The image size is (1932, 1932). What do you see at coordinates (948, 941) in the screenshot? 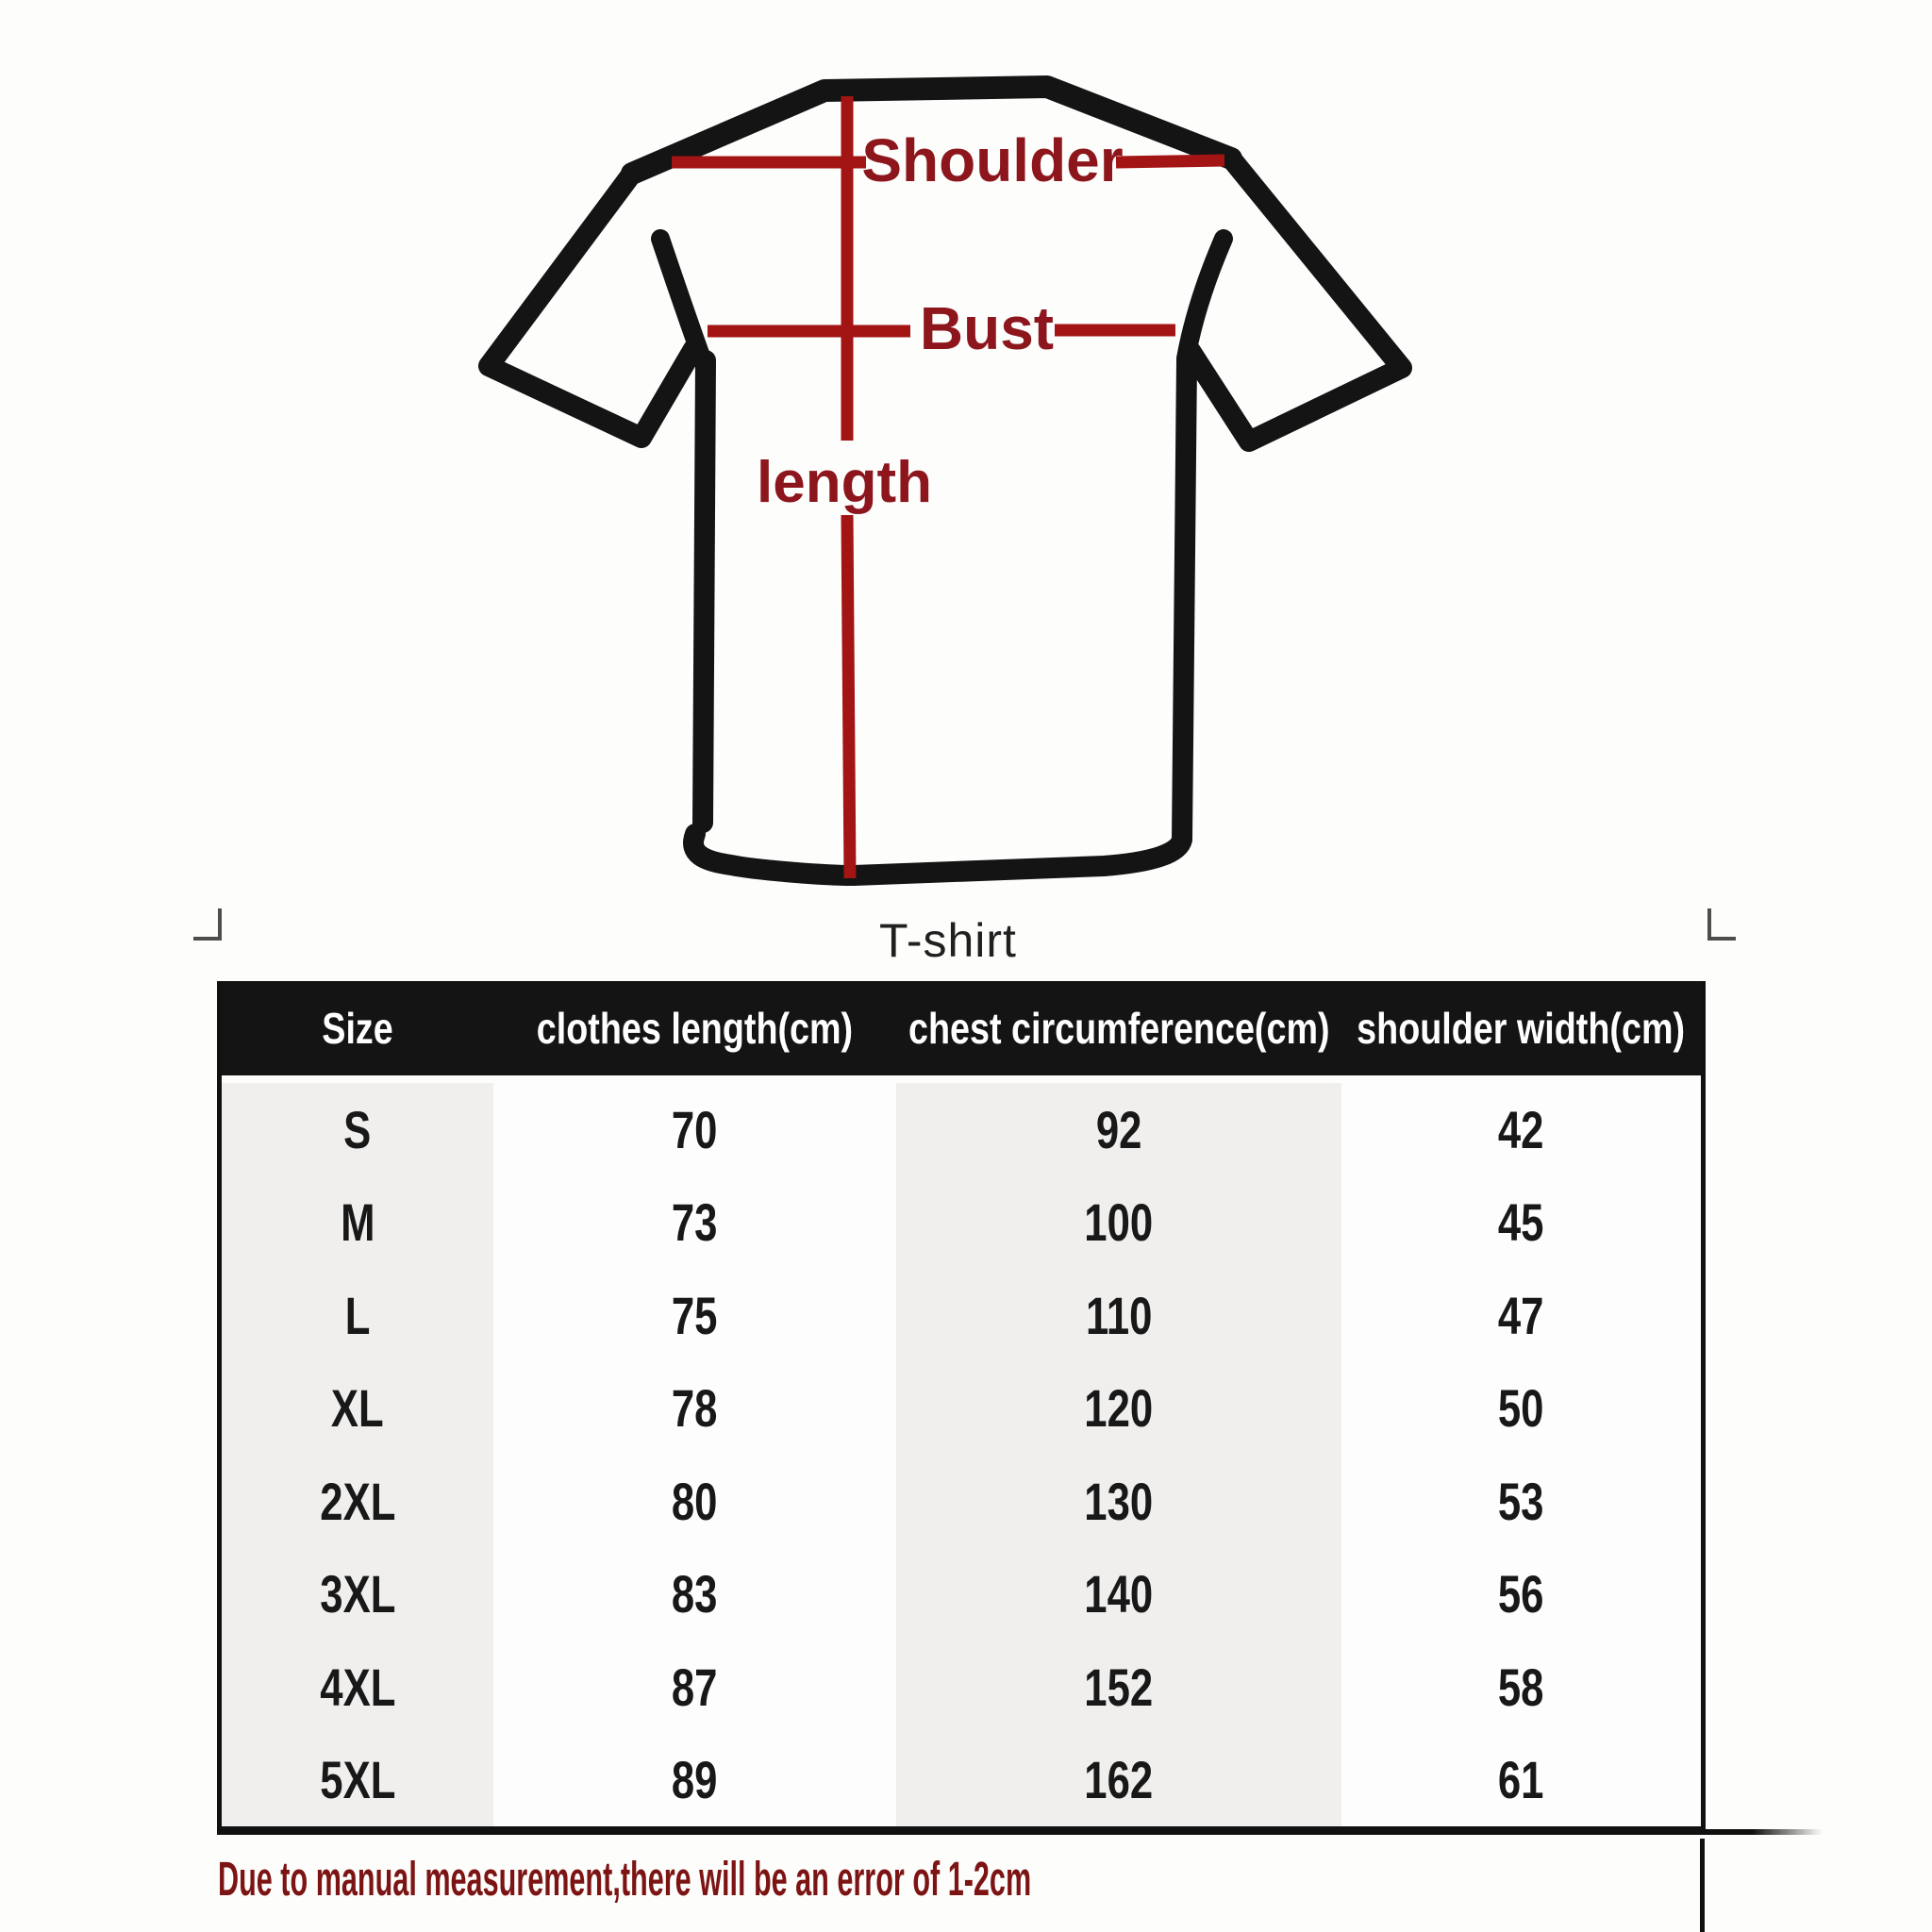
I see `chart-title: T-shirt` at bounding box center [948, 941].